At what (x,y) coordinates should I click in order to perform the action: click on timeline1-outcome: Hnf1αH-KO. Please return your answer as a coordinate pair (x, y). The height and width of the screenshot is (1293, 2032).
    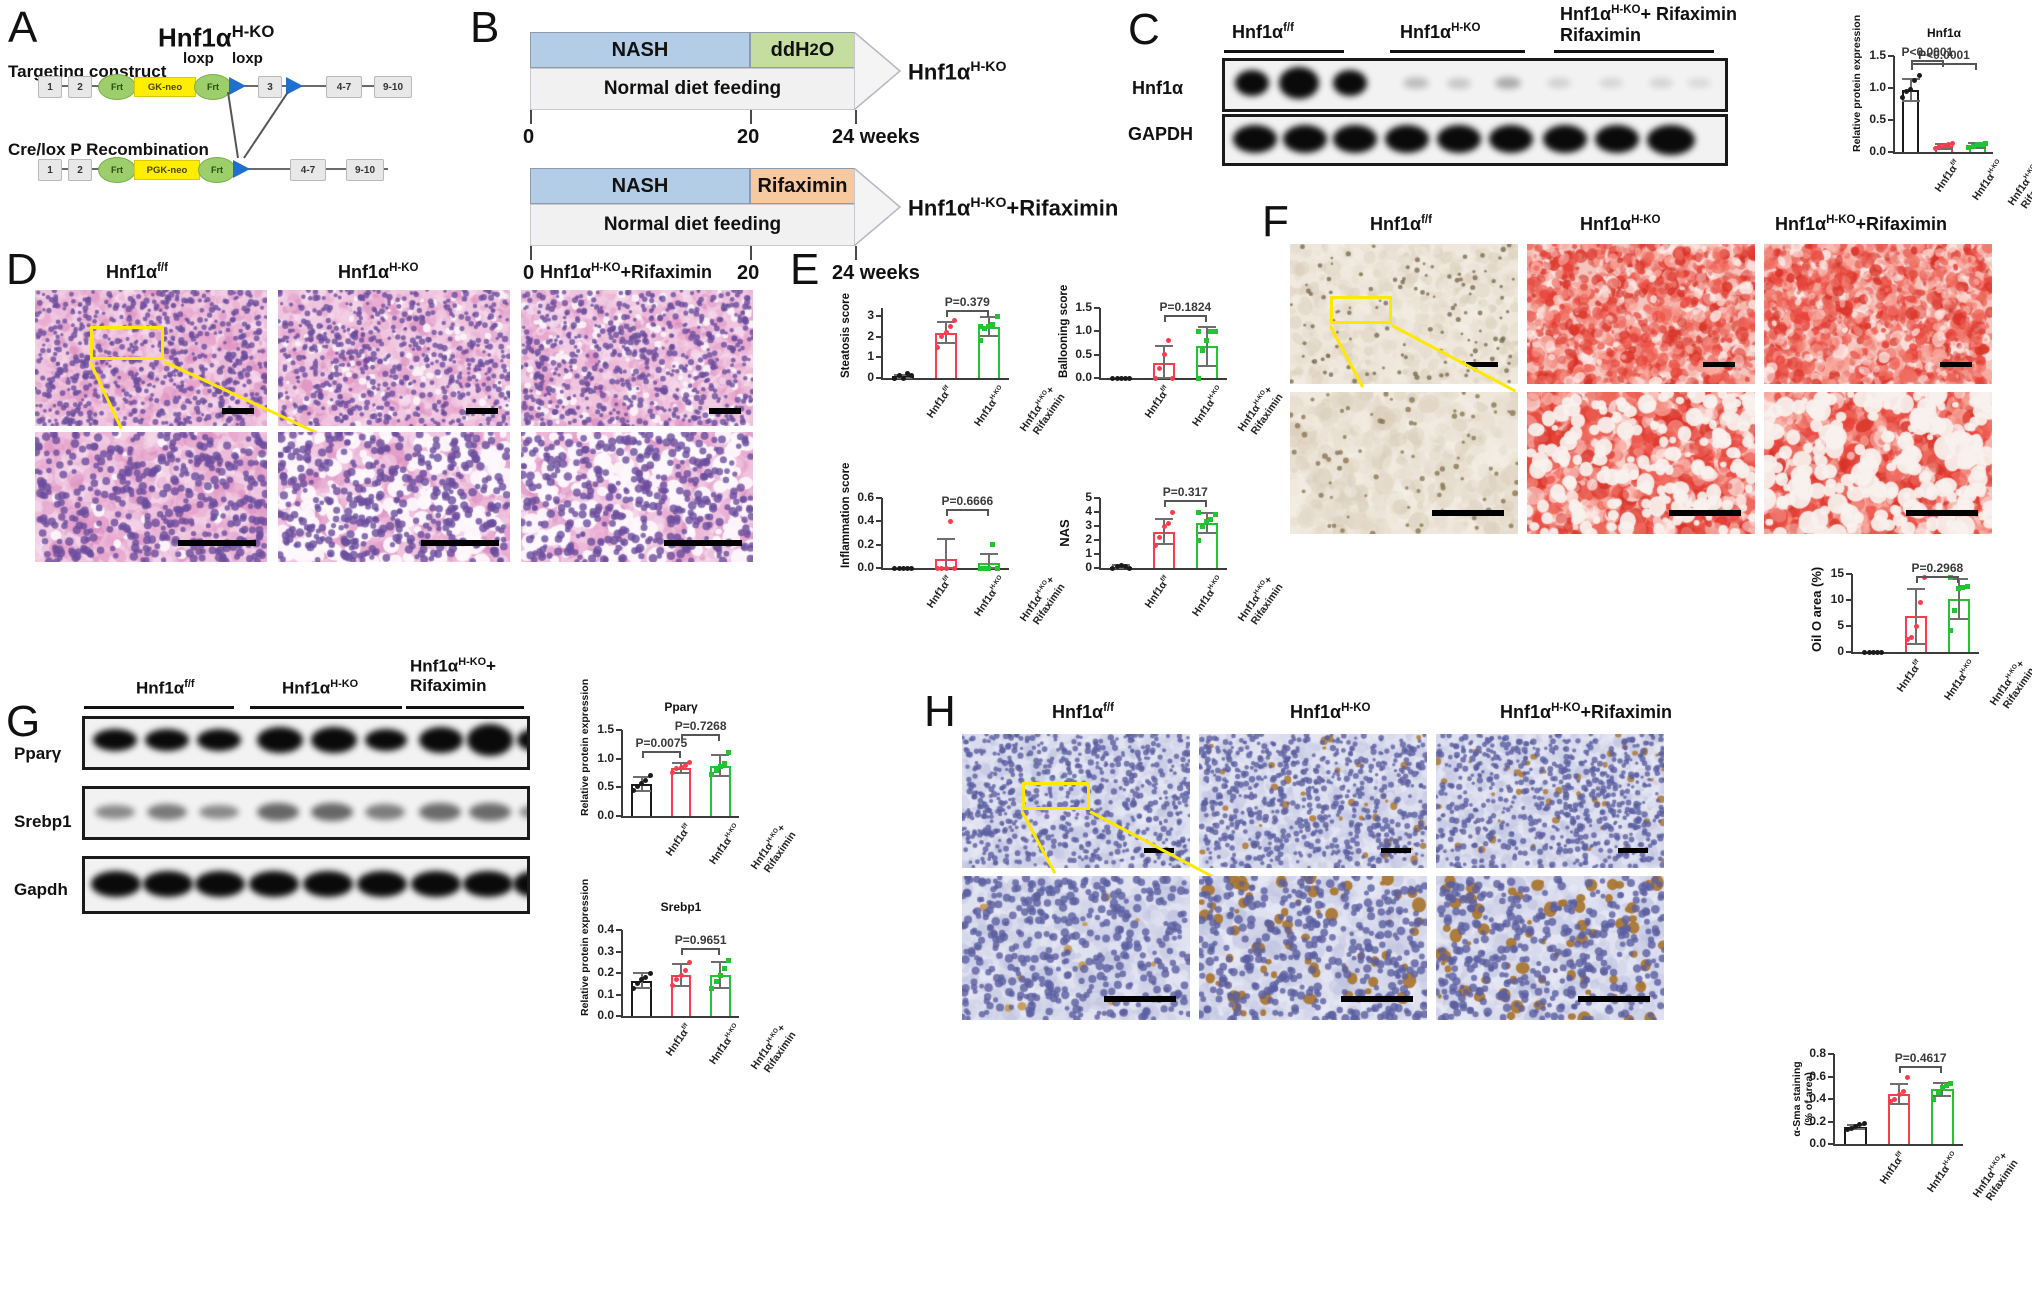
    Looking at the image, I should click on (957, 71).